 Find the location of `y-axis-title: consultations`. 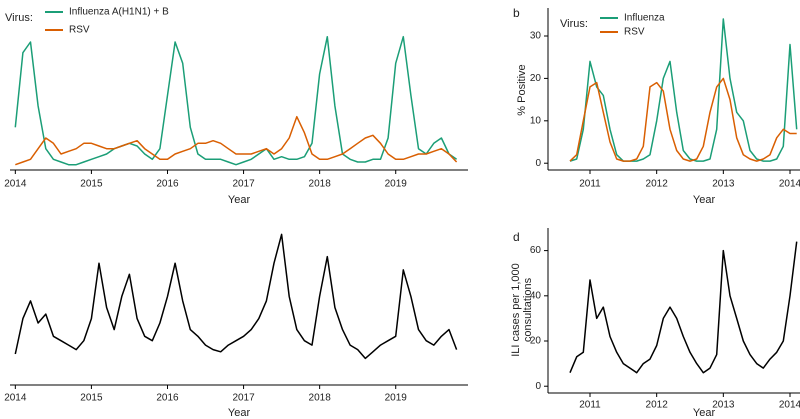

y-axis-title: consultations is located at coordinates (528, 309).